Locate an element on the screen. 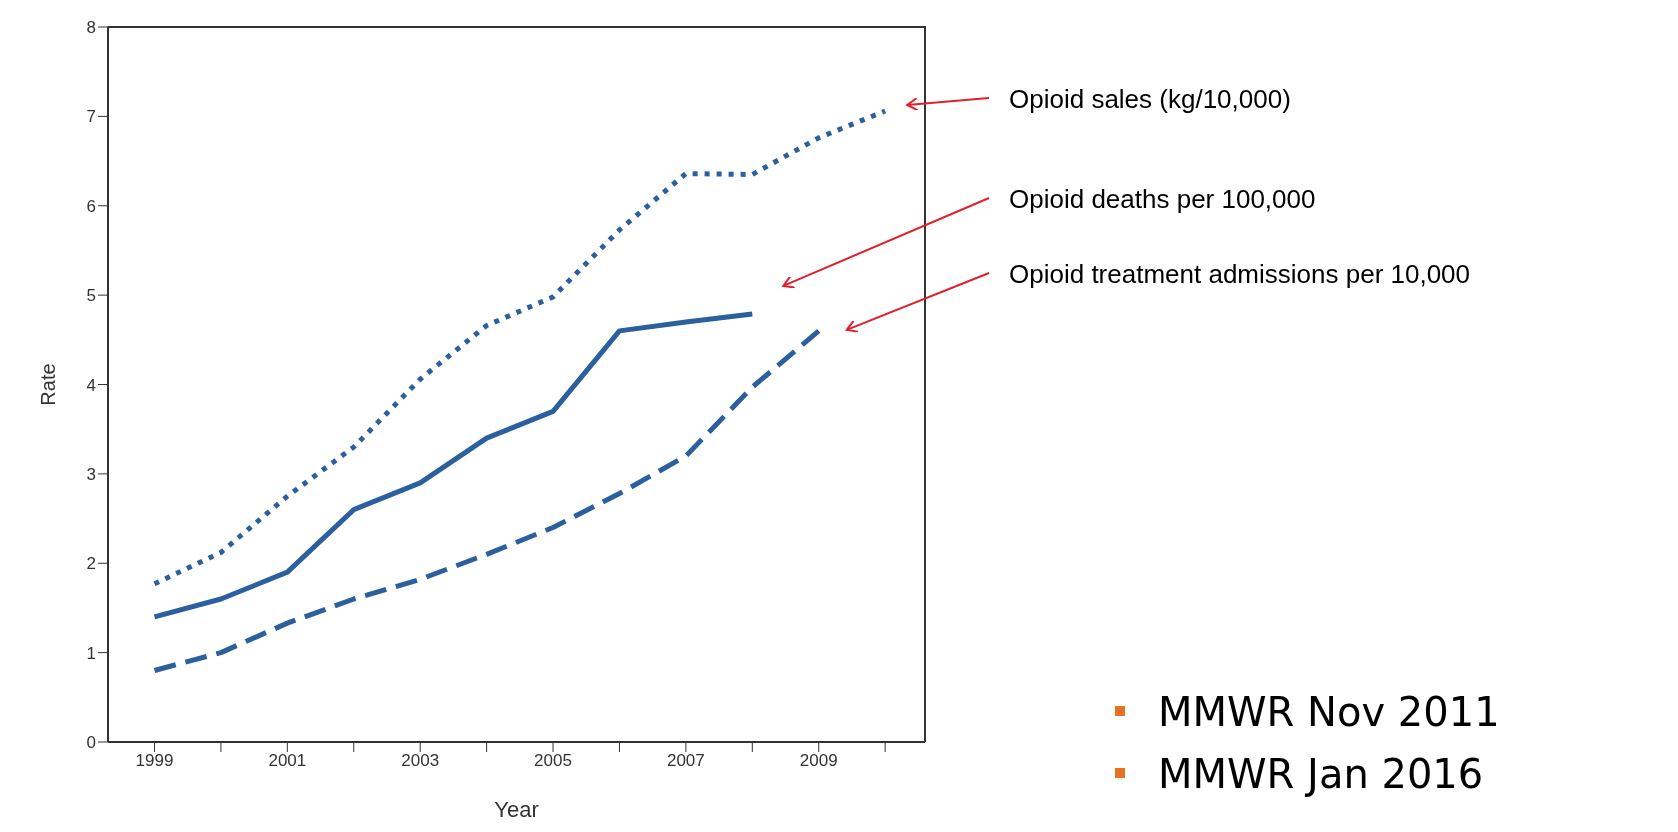 The width and height of the screenshot is (1678, 832). x-axis-title: Year is located at coordinates (516, 809).